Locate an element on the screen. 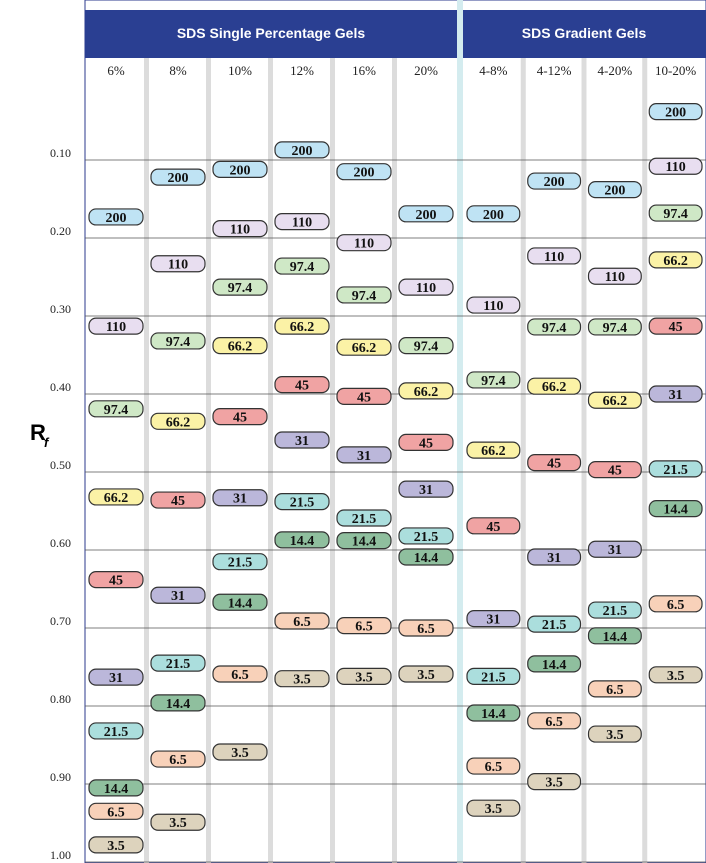  y-tick-label: 1.00 is located at coordinates (60, 855).